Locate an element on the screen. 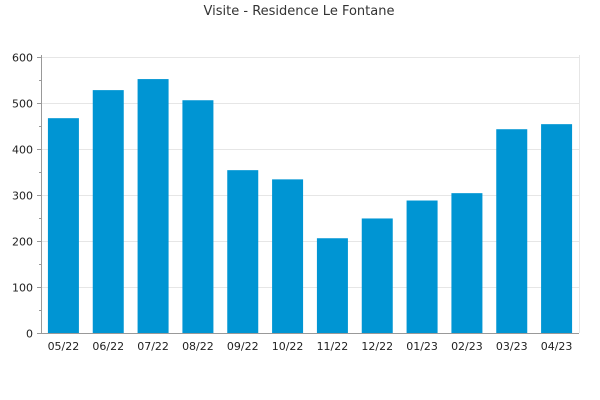 This screenshot has height=400, width=600. y-tick-label: 100 is located at coordinates (22, 288).